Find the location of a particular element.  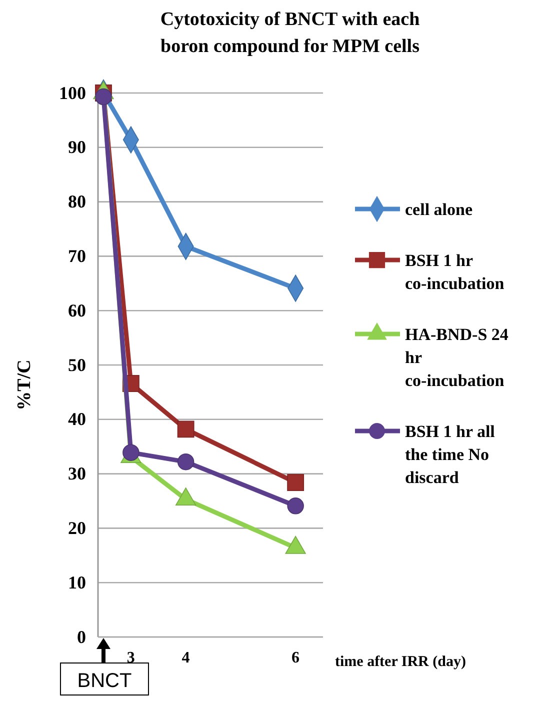

y-tick-label: 50 is located at coordinates (77, 364).